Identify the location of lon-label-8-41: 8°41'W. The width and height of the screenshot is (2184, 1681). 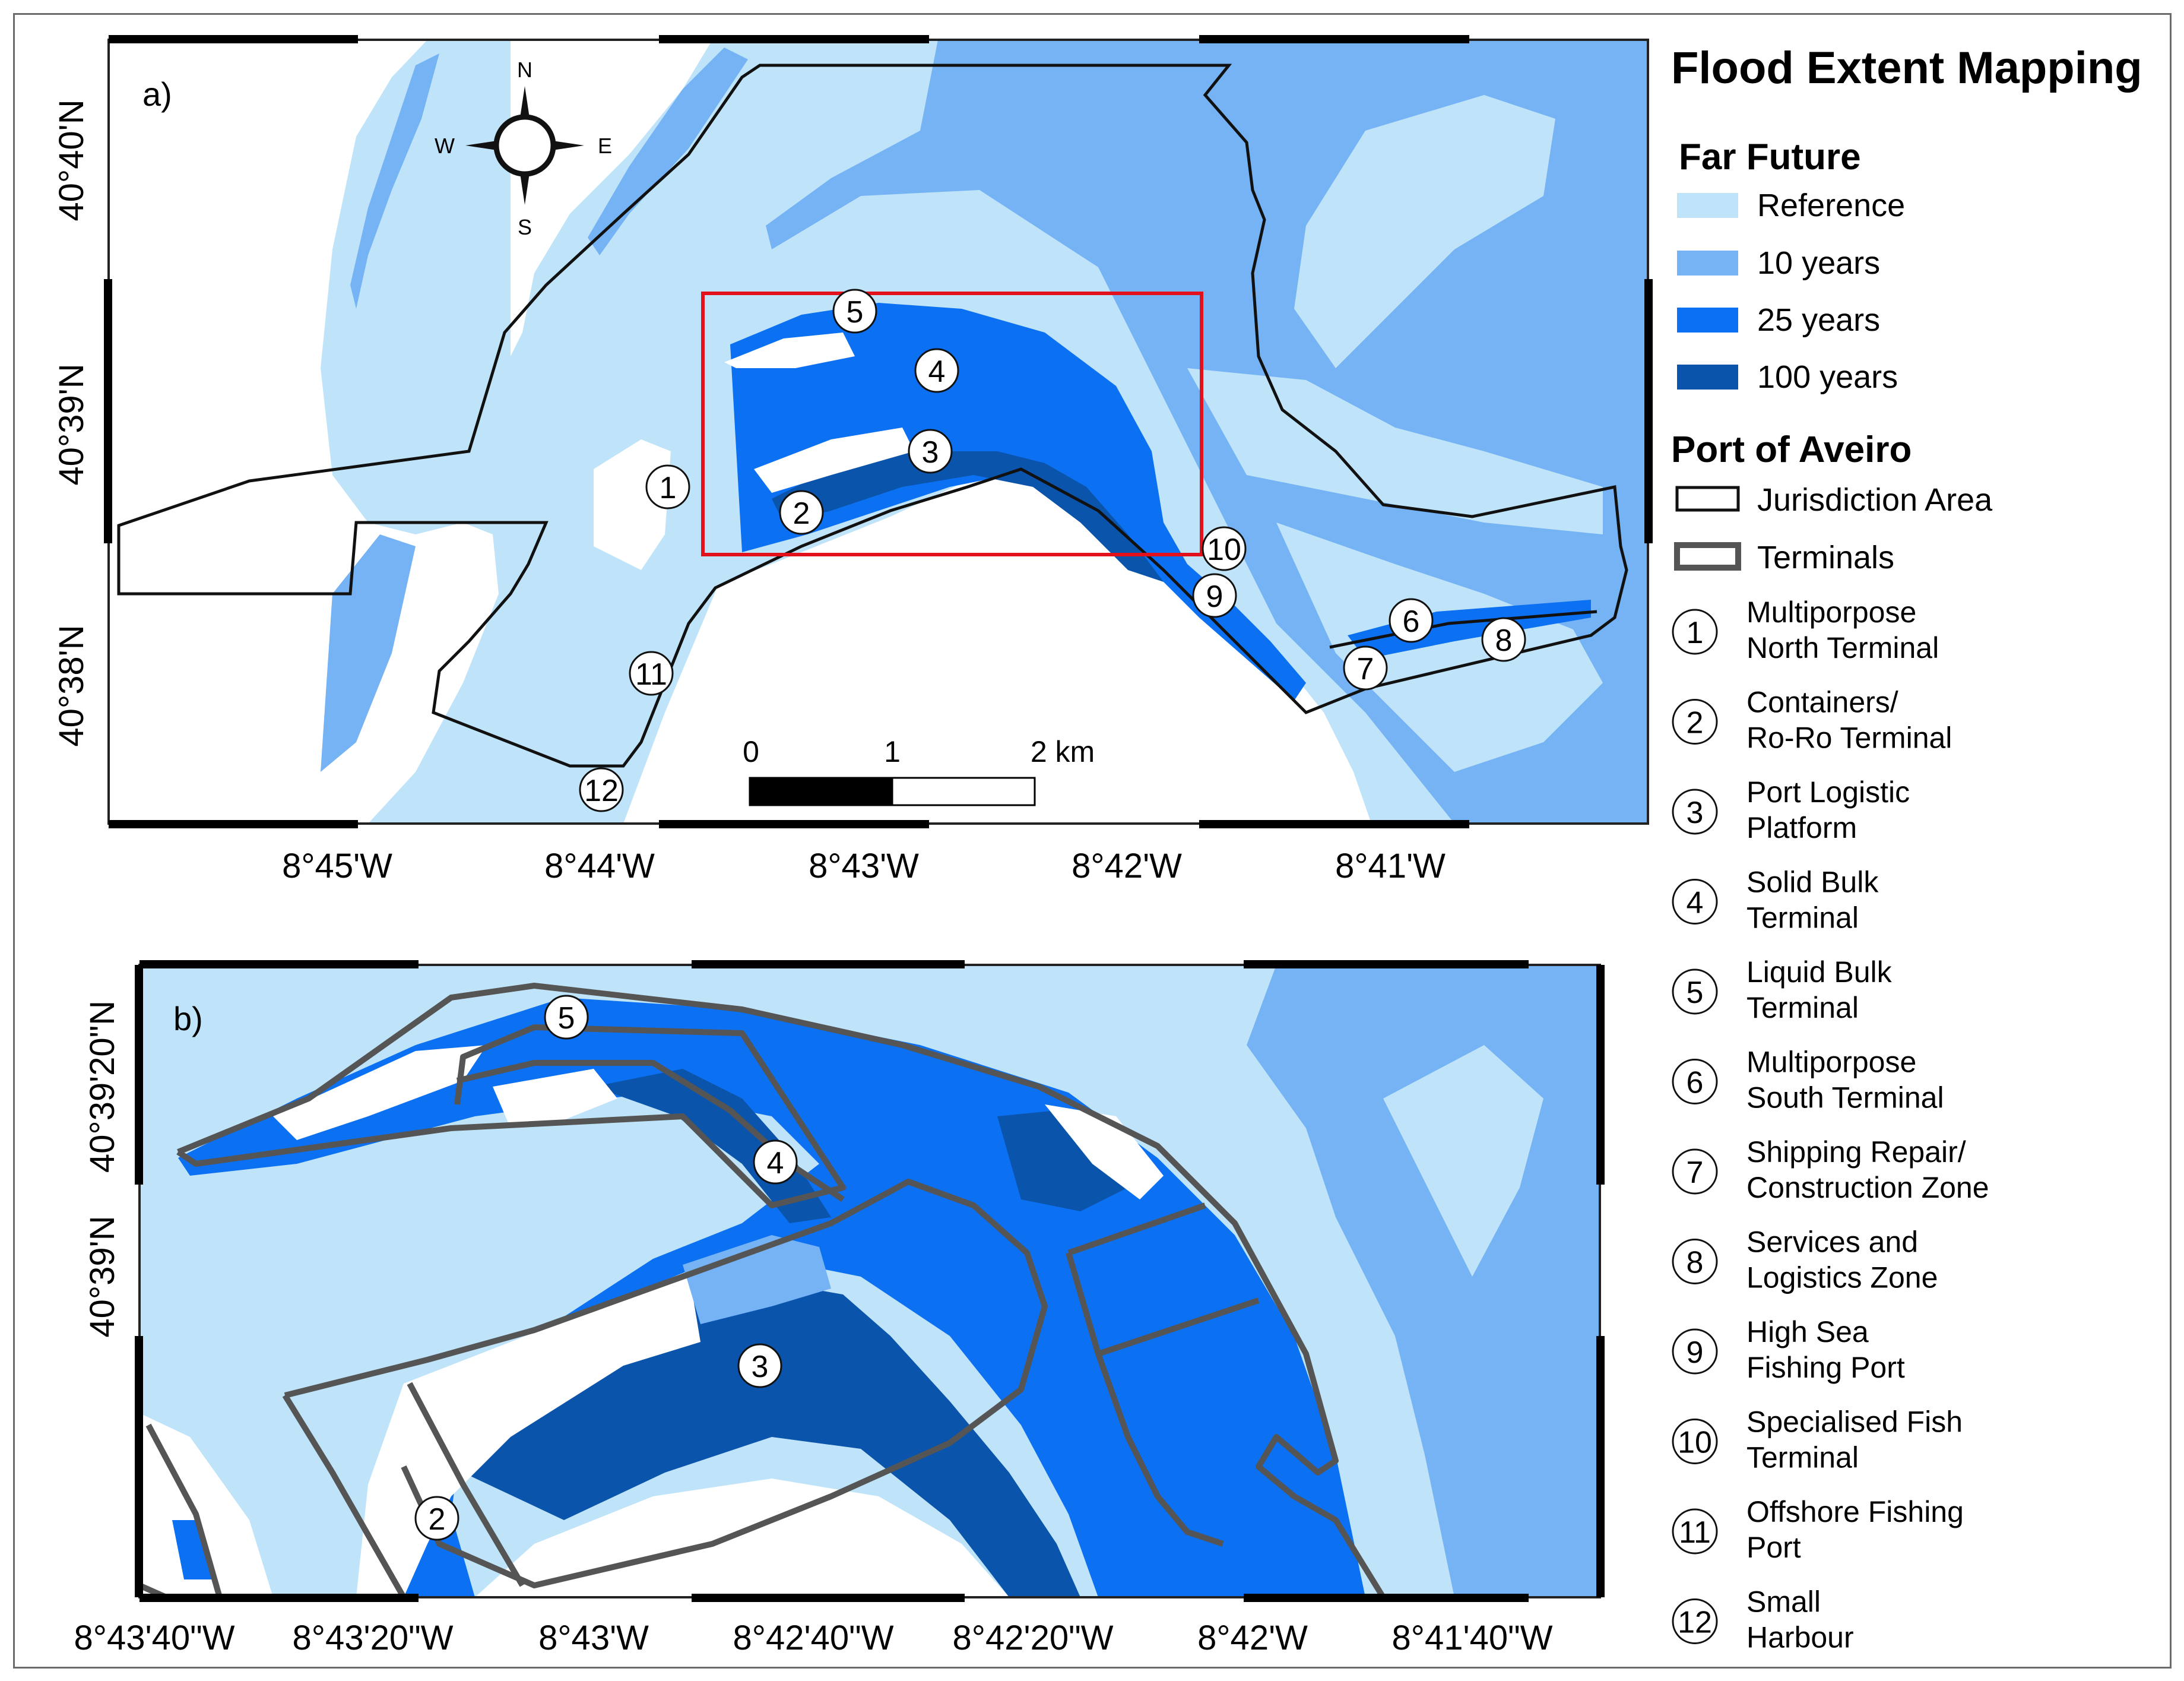
(1391, 866).